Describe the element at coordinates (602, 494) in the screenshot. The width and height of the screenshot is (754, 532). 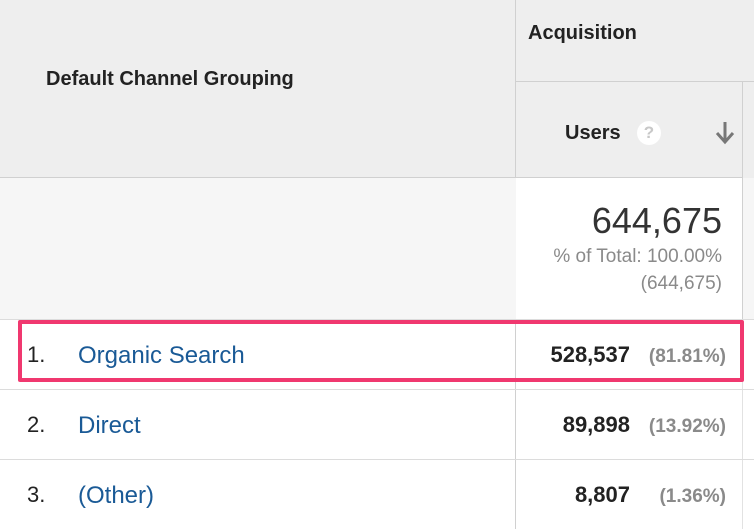
I see `users-value: 8,807` at that location.